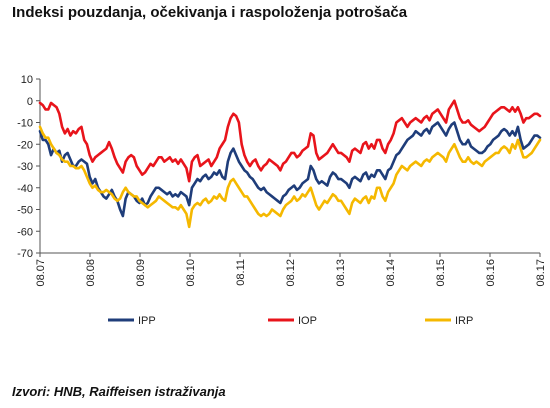 This screenshot has width=550, height=408. Describe the element at coordinates (141, 273) in the screenshot. I see `x-tick-label: 08.09` at that location.